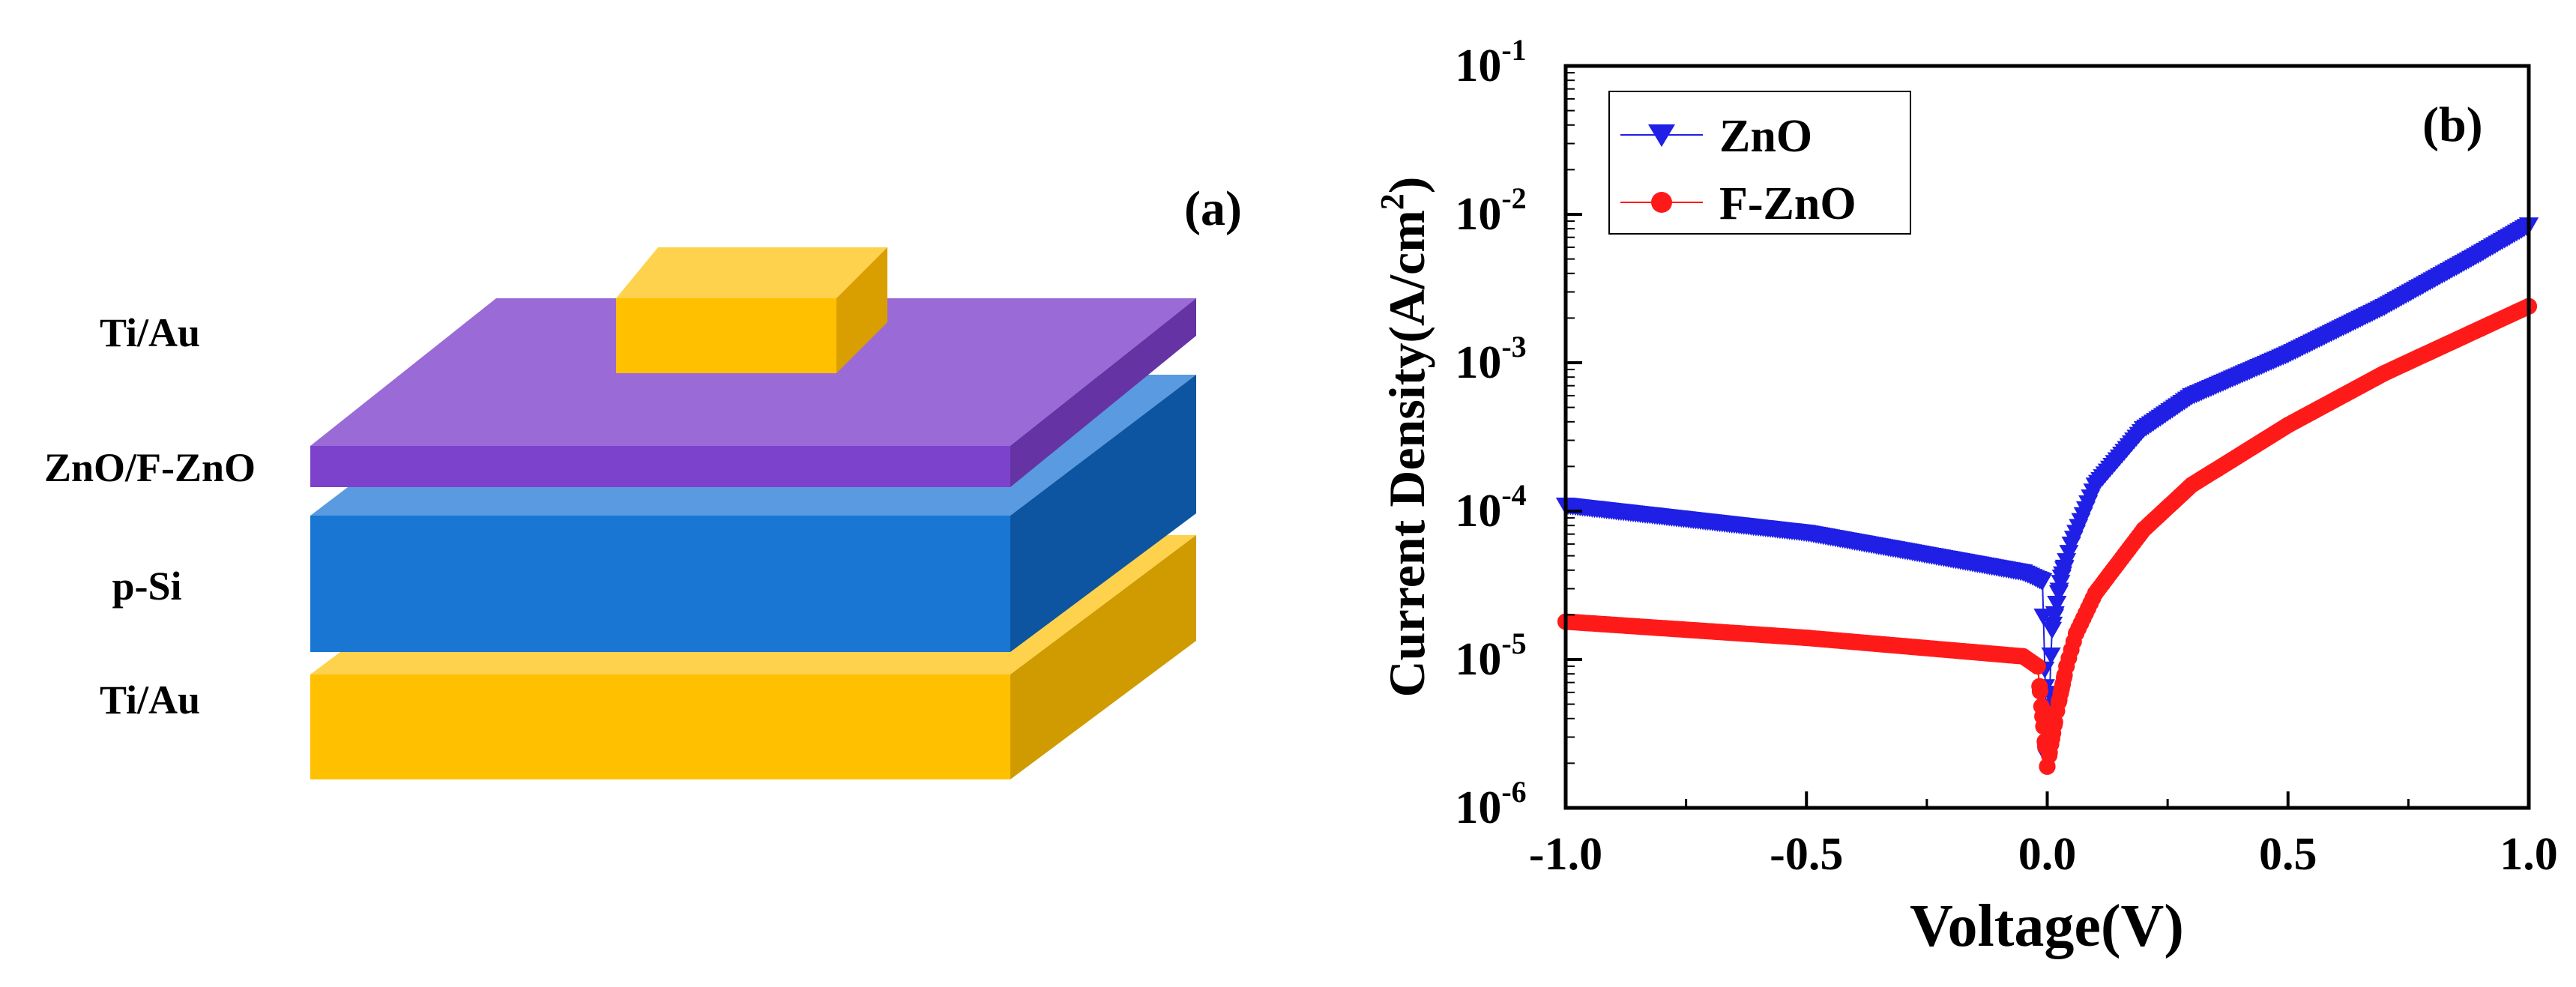 Image resolution: width=2576 pixels, height=987 pixels. Describe the element at coordinates (660, 727) in the screenshot. I see `bottom-electrode-front-face` at that location.